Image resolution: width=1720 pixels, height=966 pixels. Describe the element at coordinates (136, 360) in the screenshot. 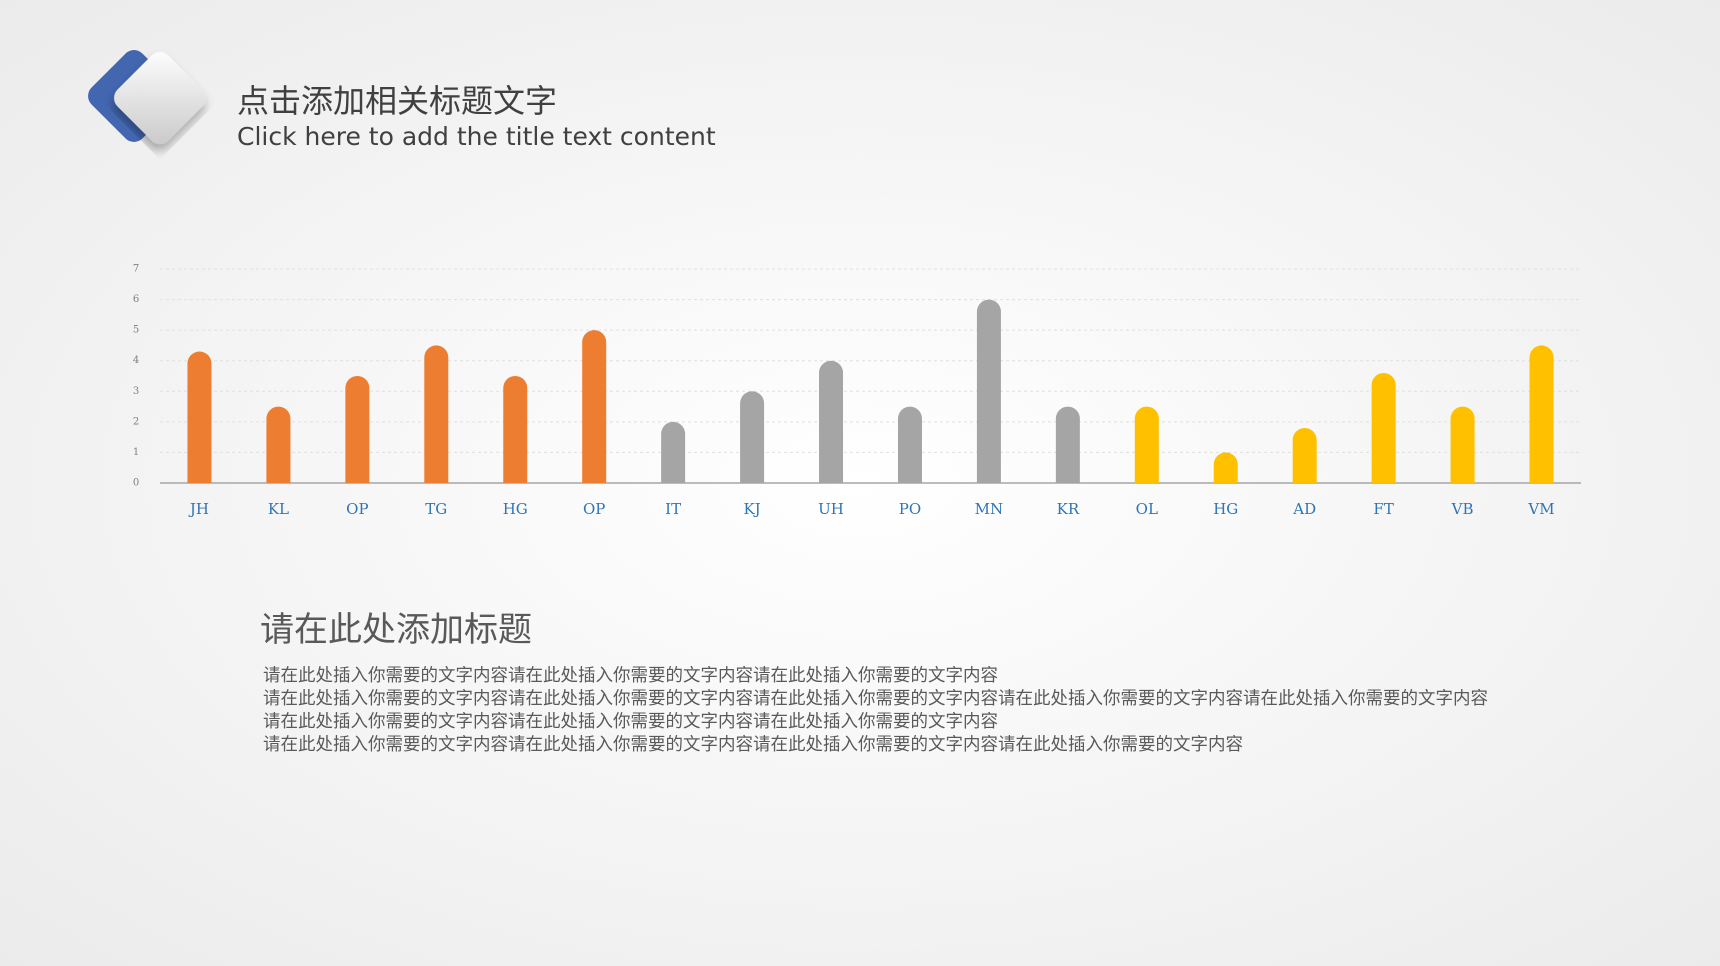

I see `y-tick-label: 4` at that location.